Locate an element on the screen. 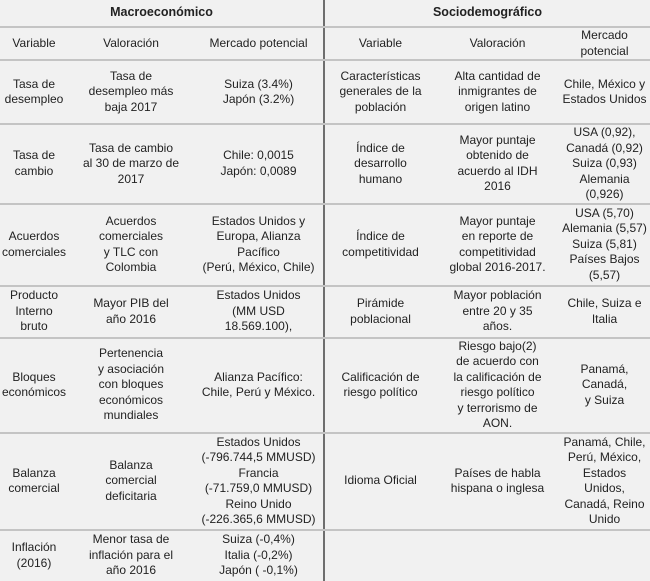 The width and height of the screenshot is (650, 581). valoracion-cell: Acuerdos comerciales y TLC con Colombia is located at coordinates (131, 245).